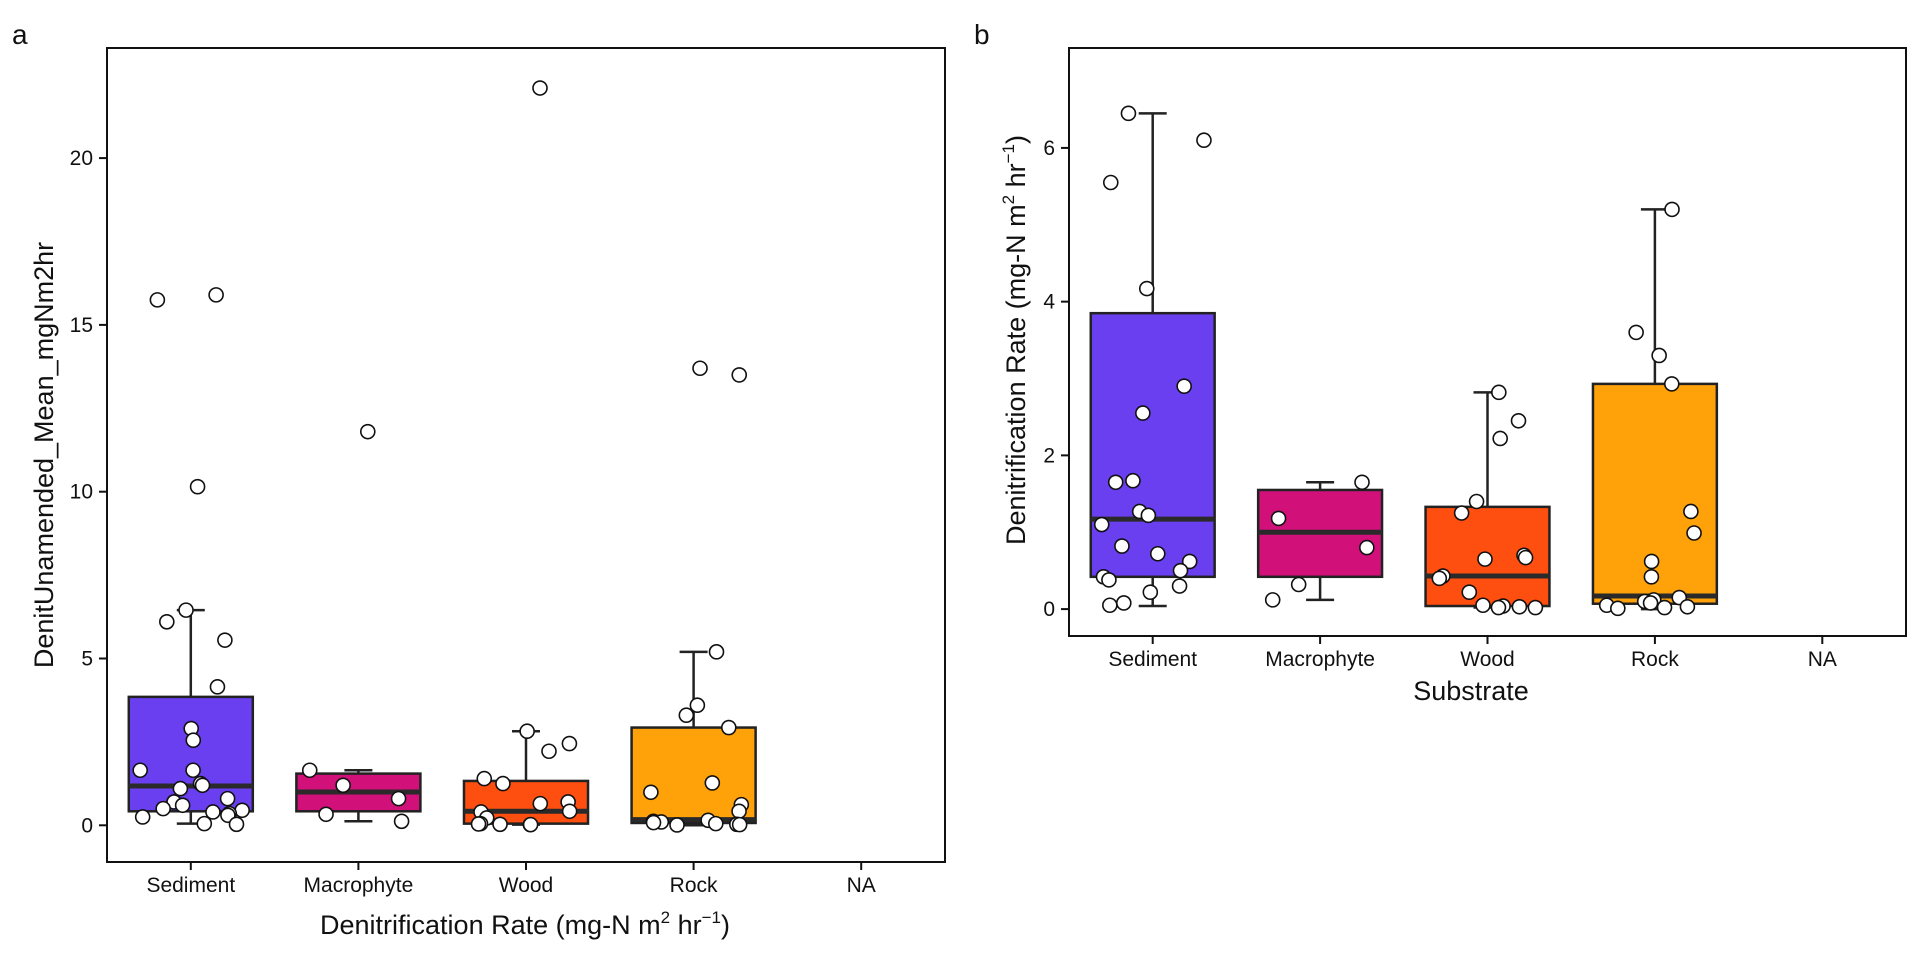  Describe the element at coordinates (861, 885) in the screenshot. I see `panel-a-x-tick-label: NA` at that location.